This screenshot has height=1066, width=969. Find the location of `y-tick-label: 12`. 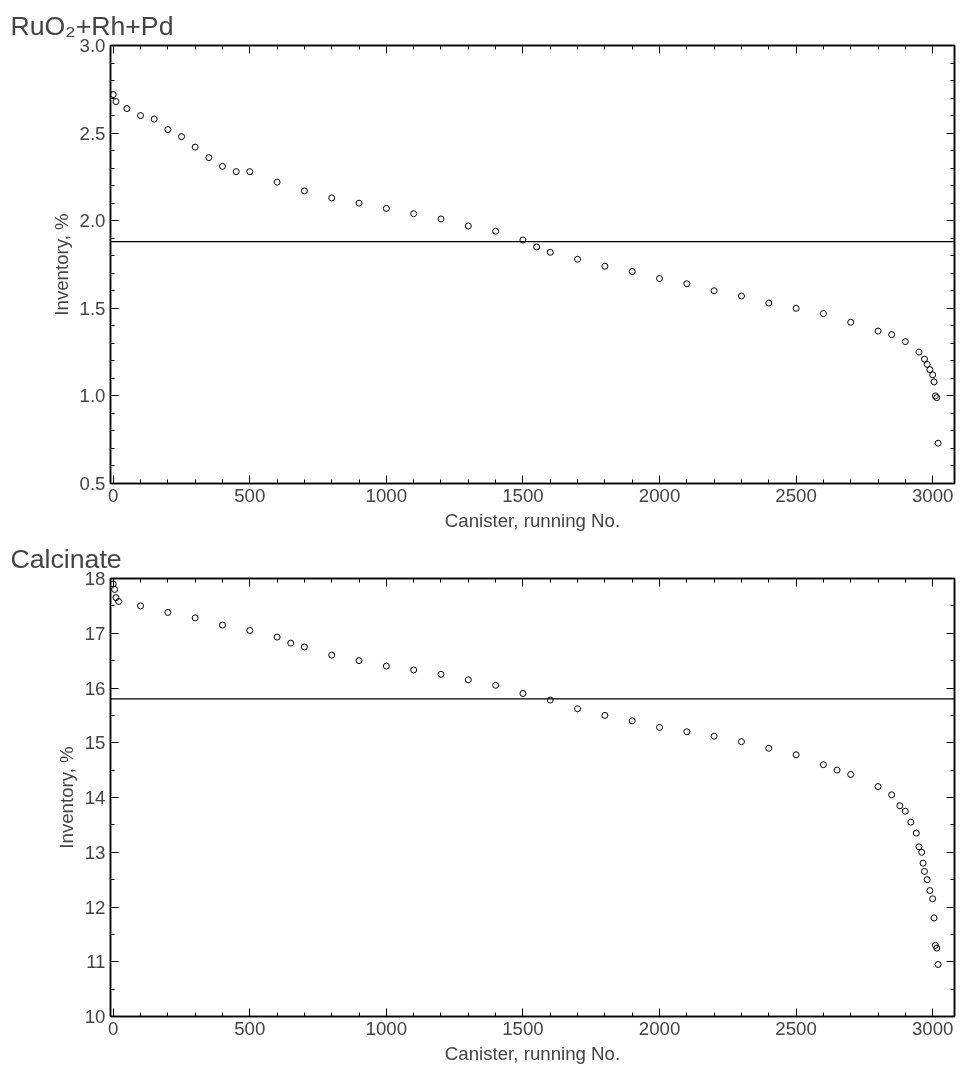

y-tick-label: 12 is located at coordinates (95, 907).